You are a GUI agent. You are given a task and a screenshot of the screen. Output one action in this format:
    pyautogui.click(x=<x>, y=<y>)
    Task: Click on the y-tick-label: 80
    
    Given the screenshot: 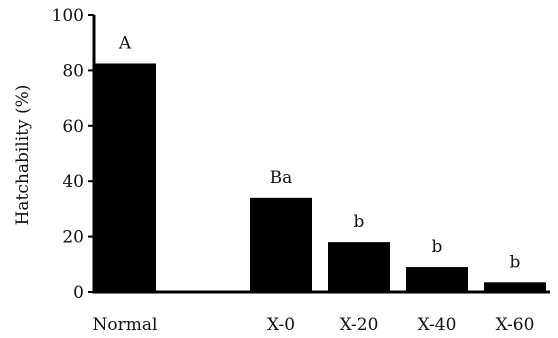 What is the action you would take?
    pyautogui.click(x=73, y=71)
    